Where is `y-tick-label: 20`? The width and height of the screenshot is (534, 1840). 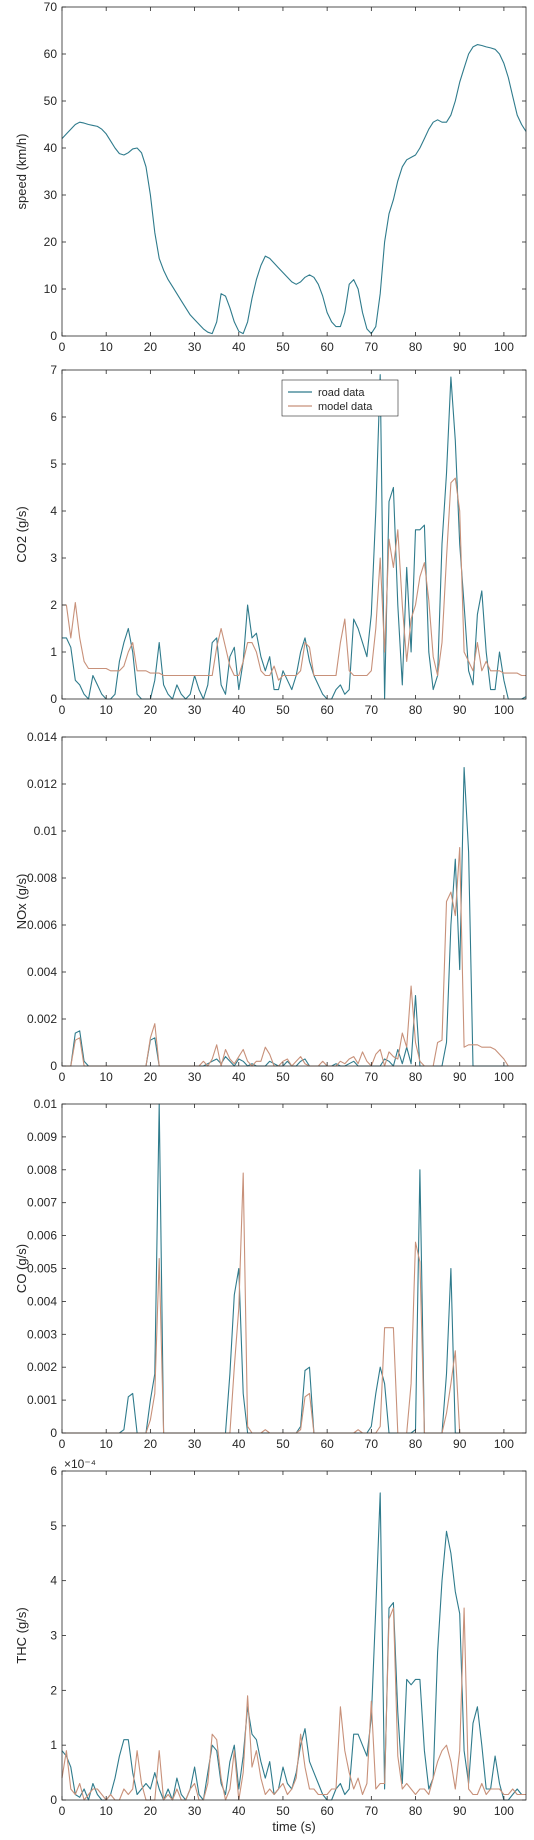
y-tick-label: 20 is located at coordinates (51, 242).